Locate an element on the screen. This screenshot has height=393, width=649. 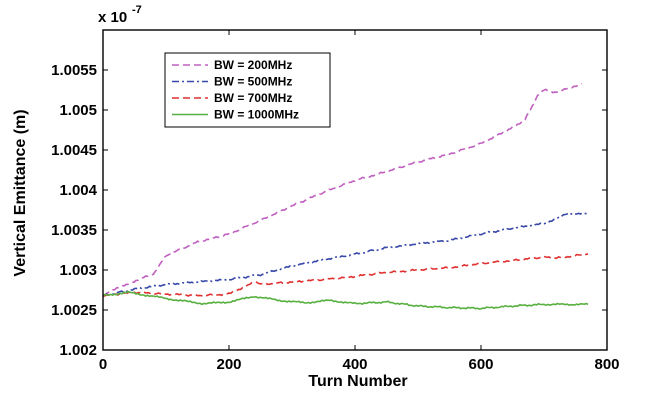
y-tick-label: 1.004 is located at coordinates (78, 190).